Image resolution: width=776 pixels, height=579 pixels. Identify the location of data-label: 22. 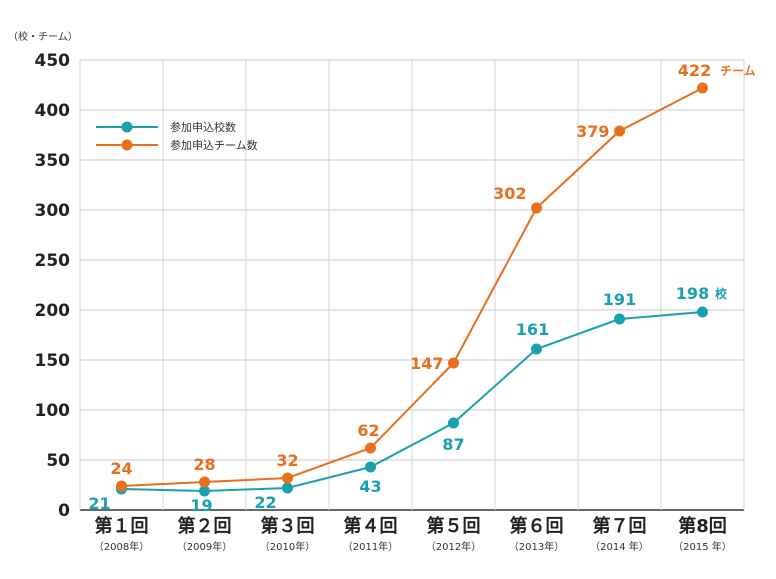
(265, 502).